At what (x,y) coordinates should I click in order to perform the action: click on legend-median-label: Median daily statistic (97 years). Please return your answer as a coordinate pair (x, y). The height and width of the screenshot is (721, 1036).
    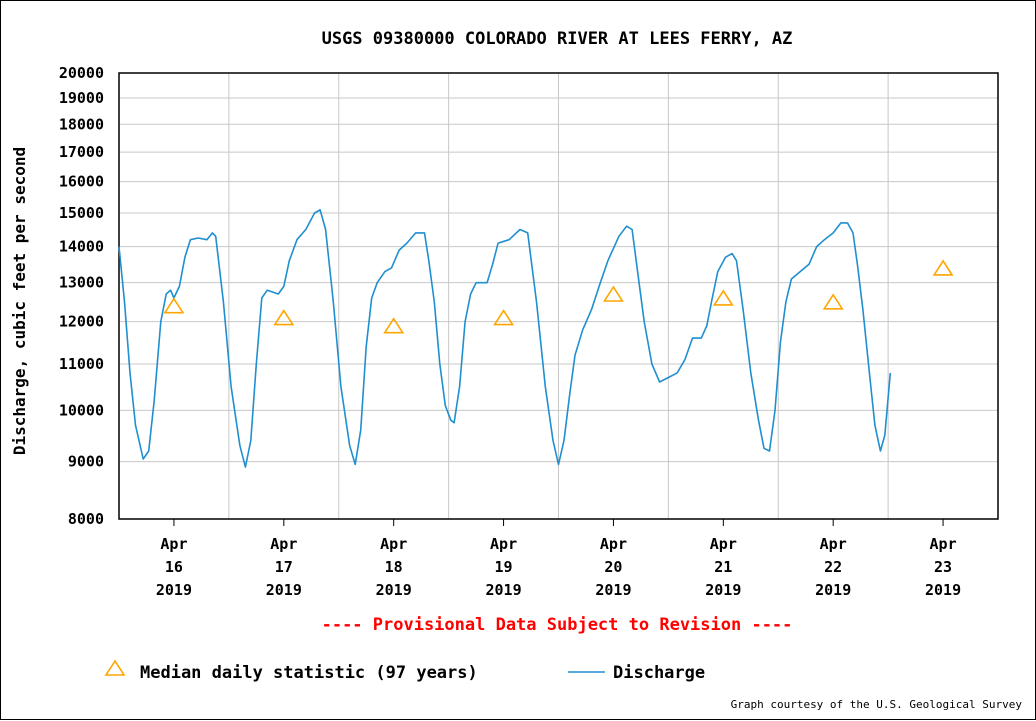
    Looking at the image, I should click on (309, 673).